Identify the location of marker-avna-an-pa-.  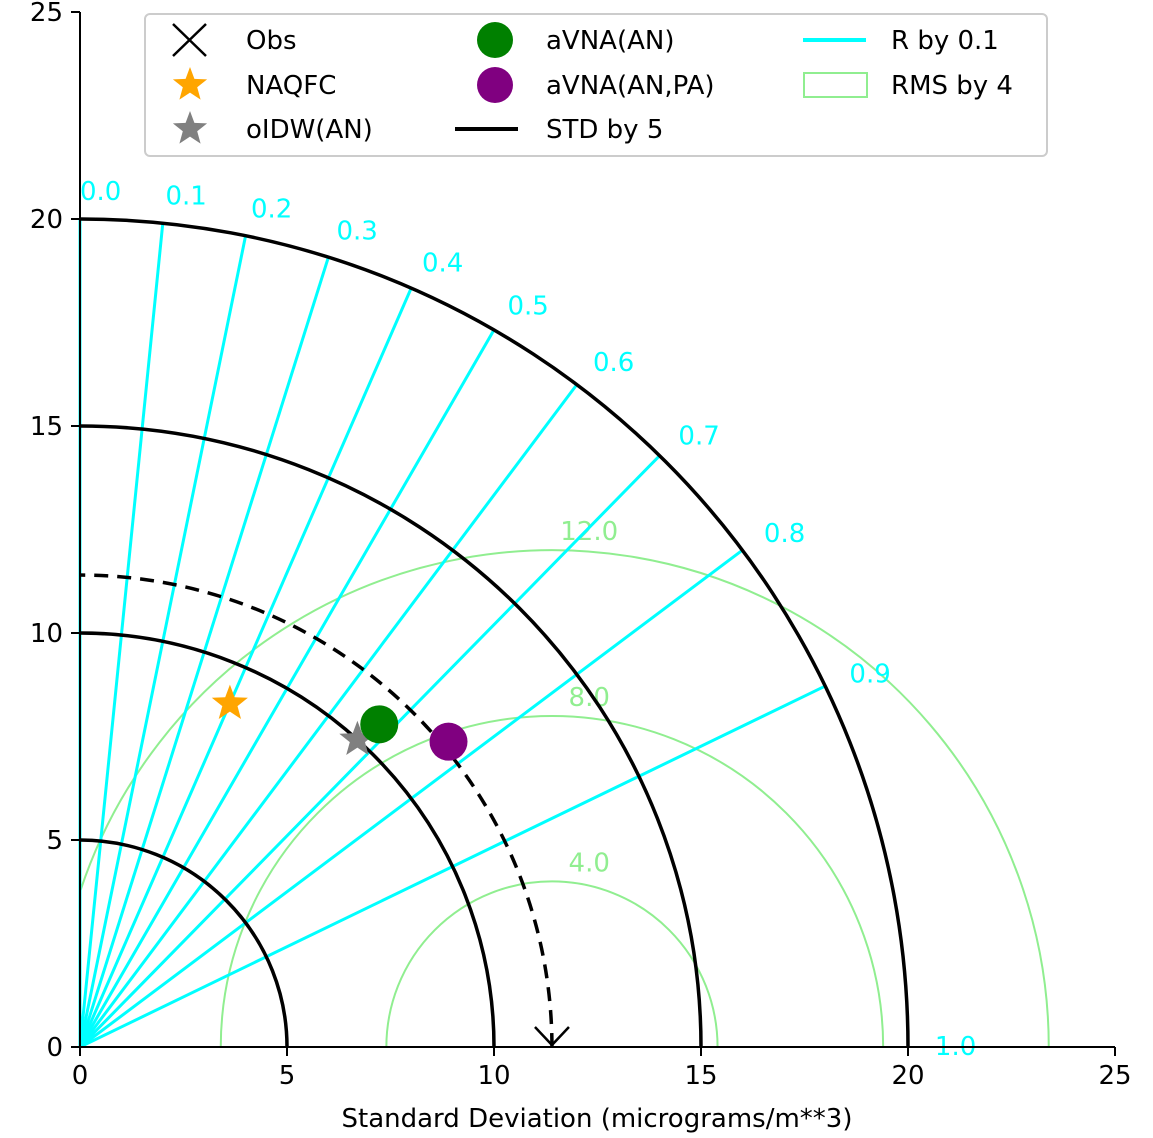
(448, 741).